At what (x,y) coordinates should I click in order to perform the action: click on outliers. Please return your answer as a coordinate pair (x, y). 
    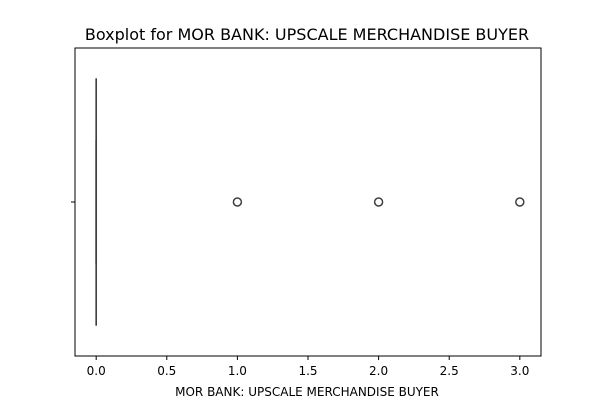
    Looking at the image, I should click on (378, 202).